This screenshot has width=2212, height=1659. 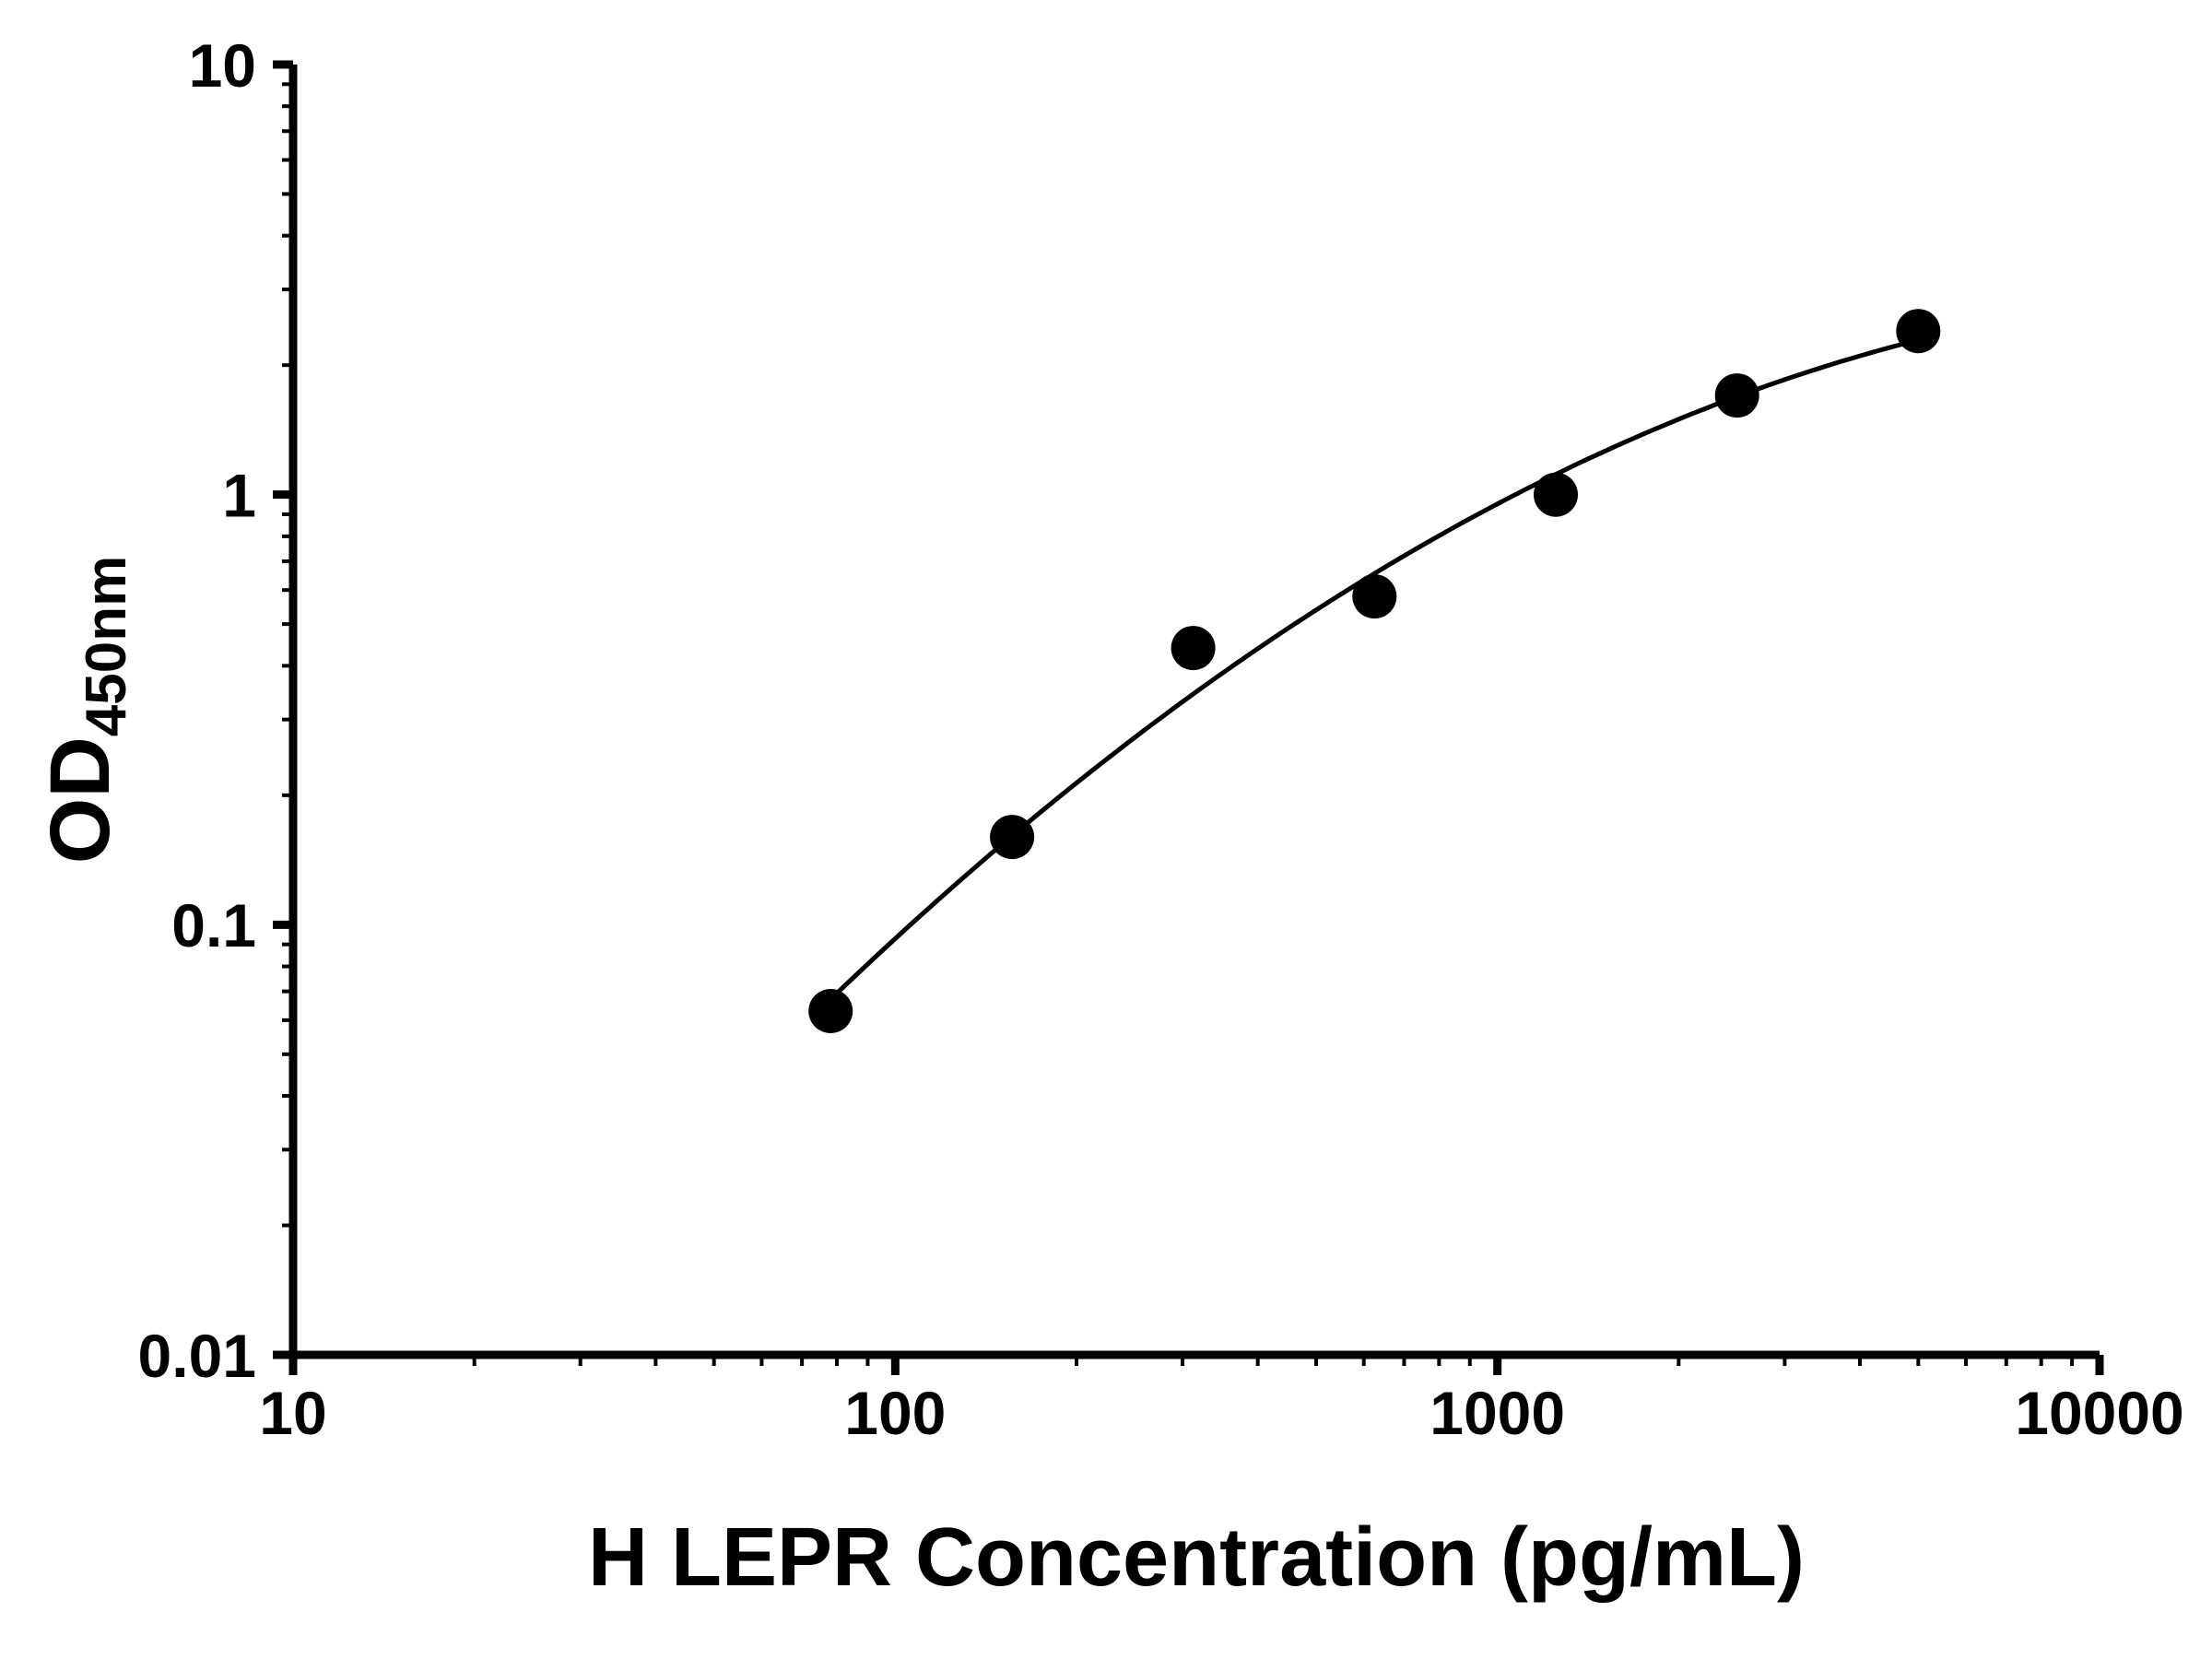 What do you see at coordinates (197, 1356) in the screenshot?
I see `y-tick-label: 0.01` at bounding box center [197, 1356].